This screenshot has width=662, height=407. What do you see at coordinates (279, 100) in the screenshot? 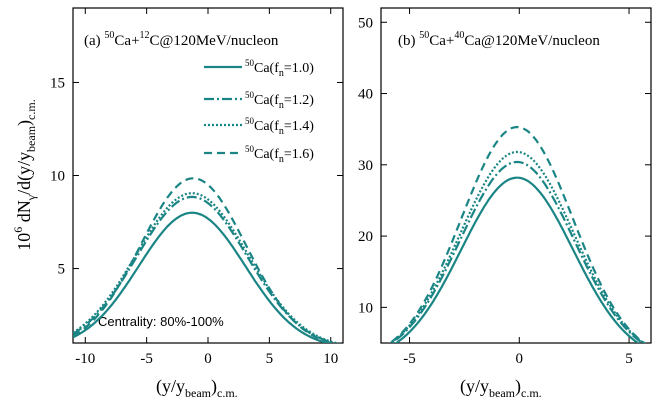
I see `legend-label-2: 50Ca(fn=1.2)` at bounding box center [279, 100].